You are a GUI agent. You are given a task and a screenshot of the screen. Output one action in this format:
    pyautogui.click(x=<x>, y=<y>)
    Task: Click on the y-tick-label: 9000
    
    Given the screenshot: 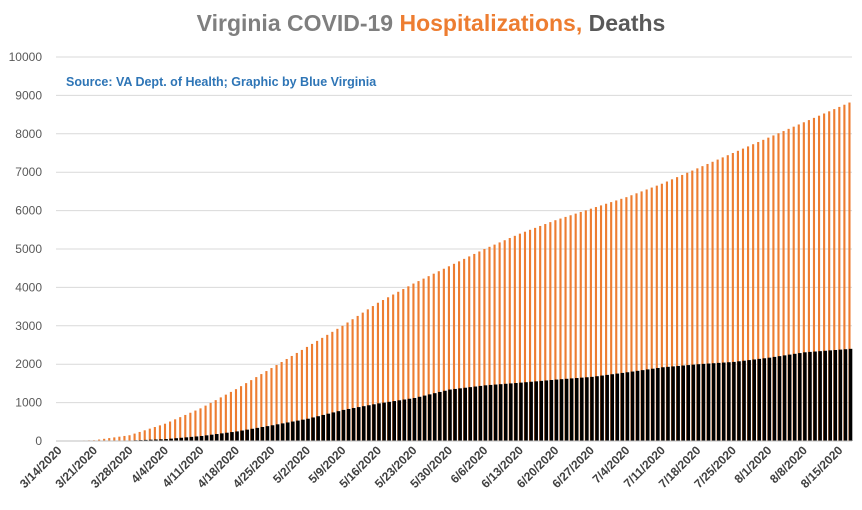 What is the action you would take?
    pyautogui.click(x=28, y=95)
    